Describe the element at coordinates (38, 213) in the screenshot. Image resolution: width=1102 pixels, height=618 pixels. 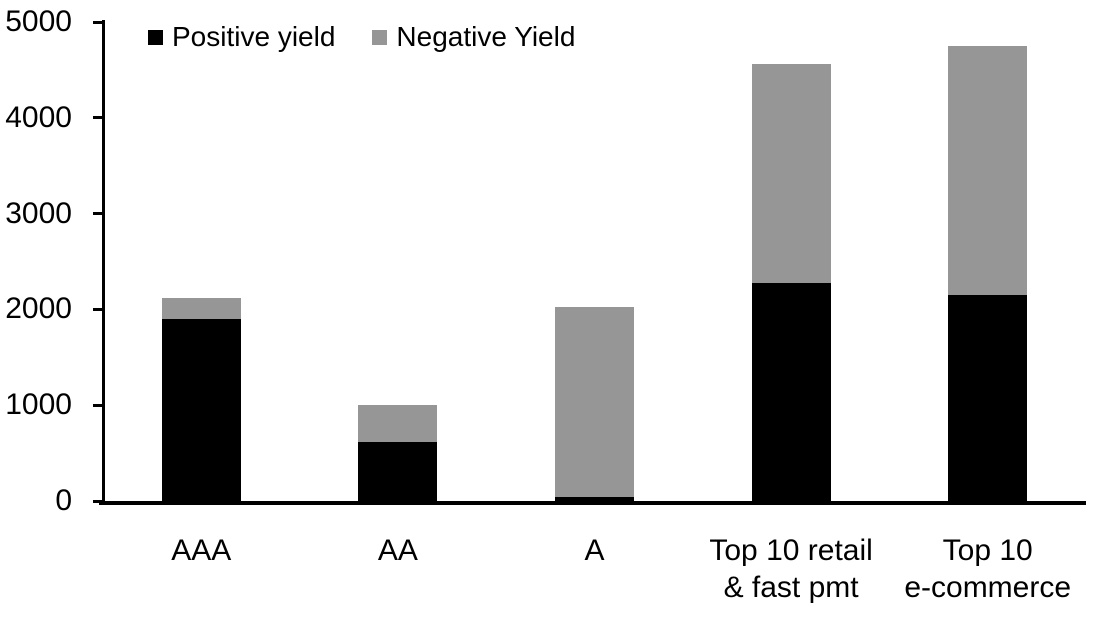
I see `y-axis-tick-label: 3000` at that location.